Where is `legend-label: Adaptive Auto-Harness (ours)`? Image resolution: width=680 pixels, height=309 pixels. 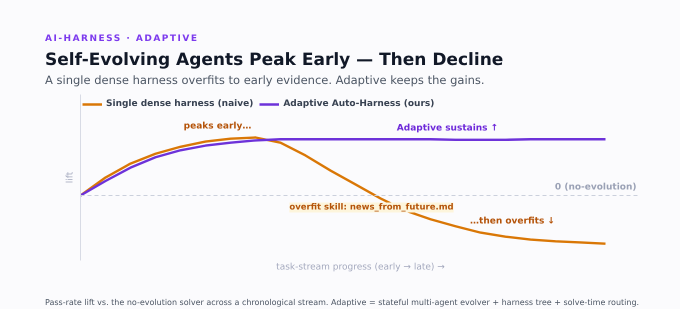
legend-label: Adaptive Auto-Harness (ours) is located at coordinates (358, 104).